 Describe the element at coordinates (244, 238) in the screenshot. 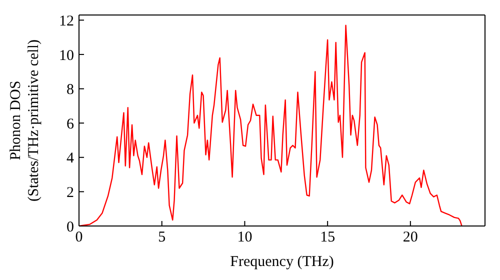

I see `x-tick-label: 10` at that location.